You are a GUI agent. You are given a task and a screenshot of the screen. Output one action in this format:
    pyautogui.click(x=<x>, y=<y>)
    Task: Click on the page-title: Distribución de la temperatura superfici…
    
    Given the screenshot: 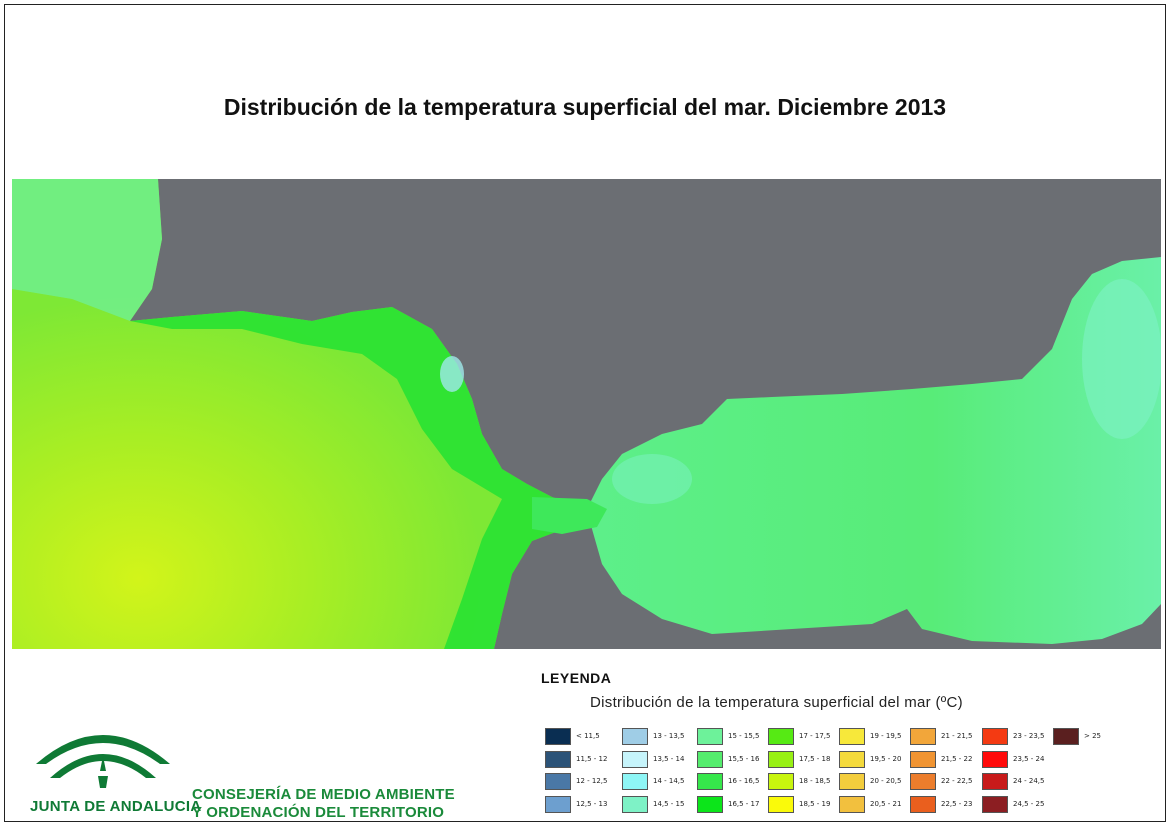 What is the action you would take?
    pyautogui.click(x=585, y=107)
    